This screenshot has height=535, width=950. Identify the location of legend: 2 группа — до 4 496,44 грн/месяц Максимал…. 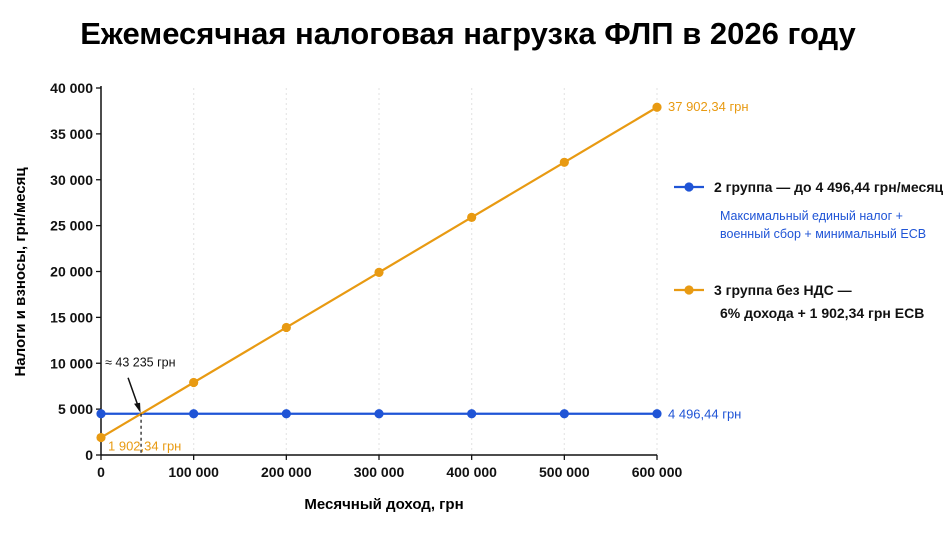
(808, 250).